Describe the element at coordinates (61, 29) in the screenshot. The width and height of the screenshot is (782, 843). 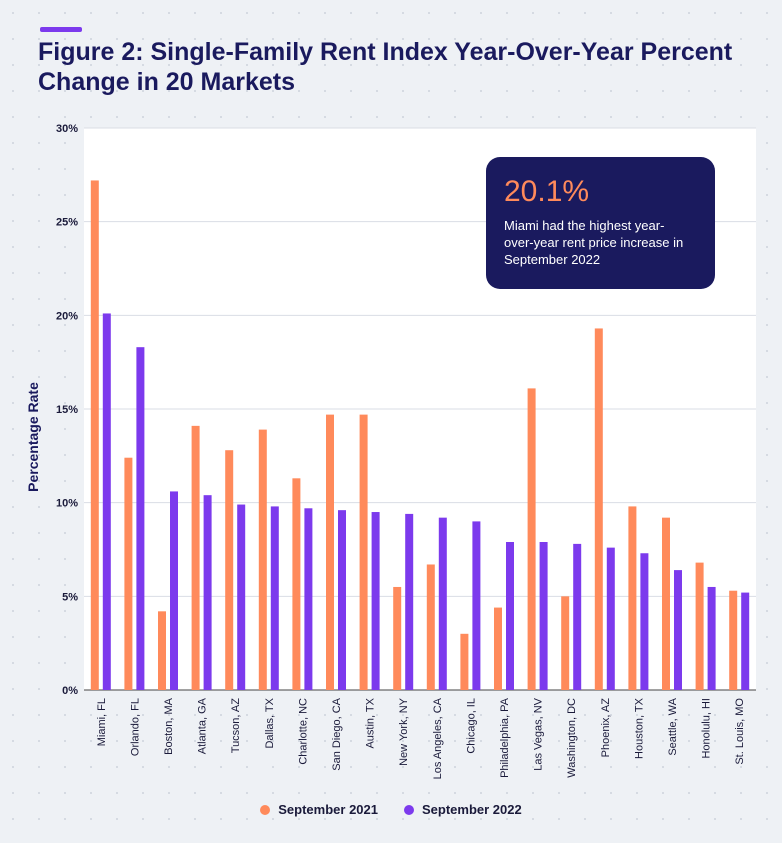
I see `title-accent-bar` at that location.